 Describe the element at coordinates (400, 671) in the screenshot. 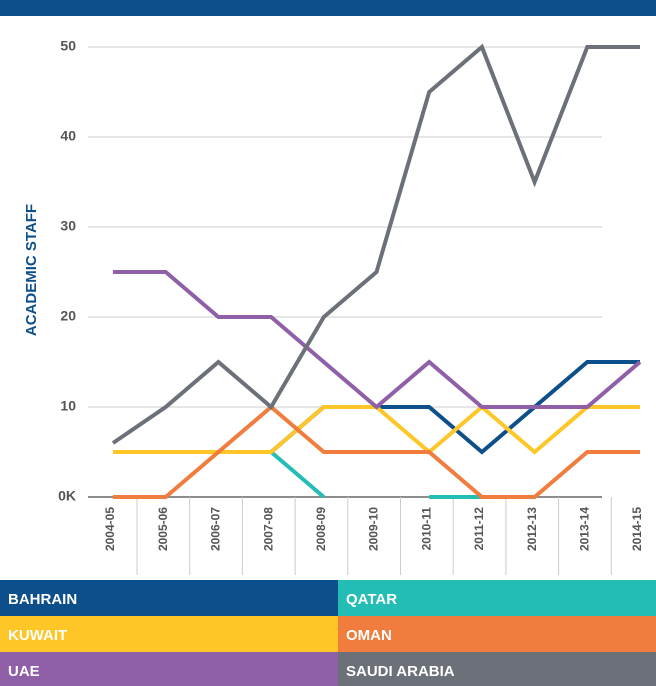

I see `legend-label: SAUDI ARABIA` at that location.